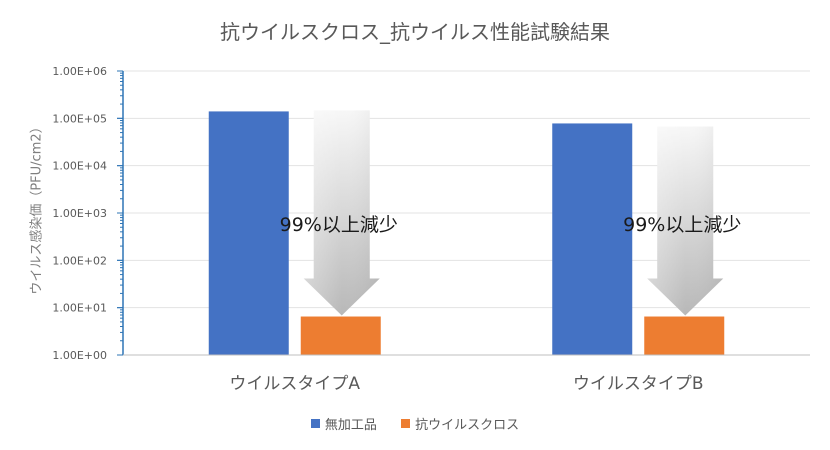 This screenshot has width=830, height=450. Describe the element at coordinates (79, 71) in the screenshot. I see `y-tick-label: 1.00E+06` at that location.